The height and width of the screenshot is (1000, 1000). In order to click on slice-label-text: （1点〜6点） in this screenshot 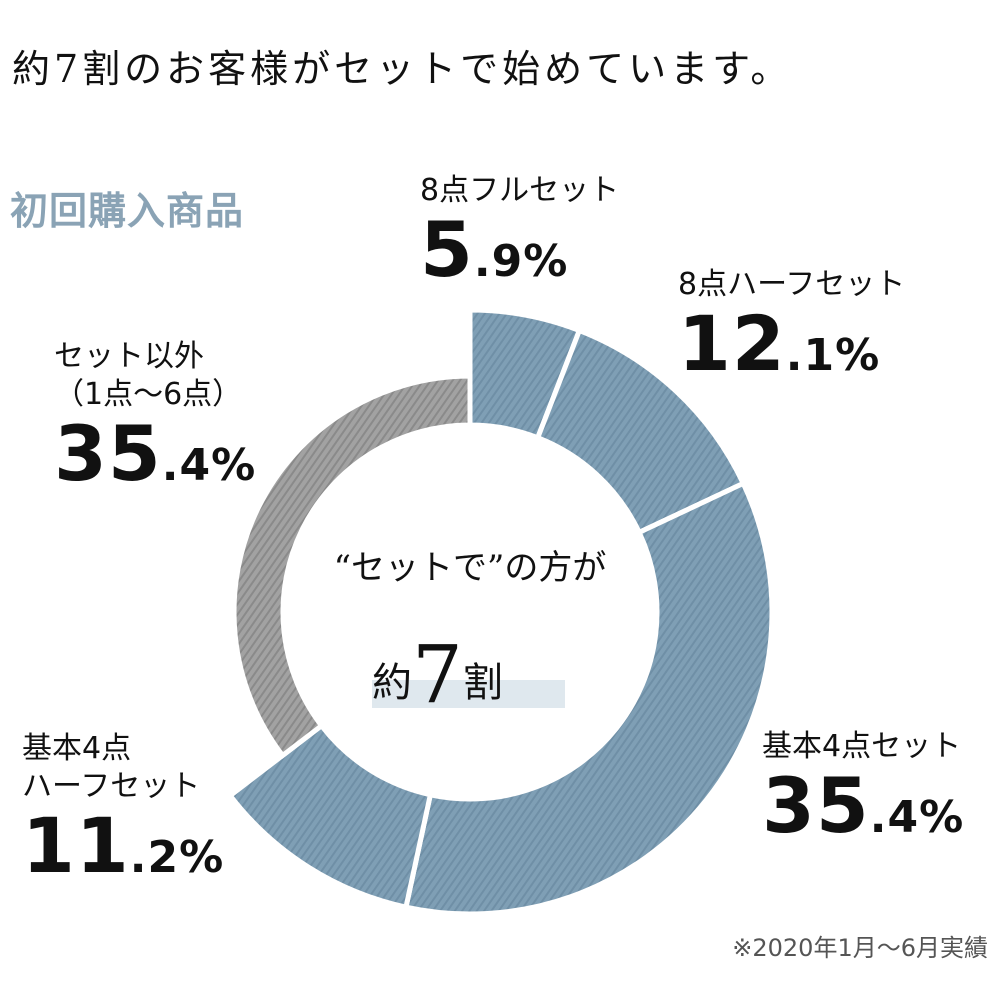, I will do `click(148, 394)`.